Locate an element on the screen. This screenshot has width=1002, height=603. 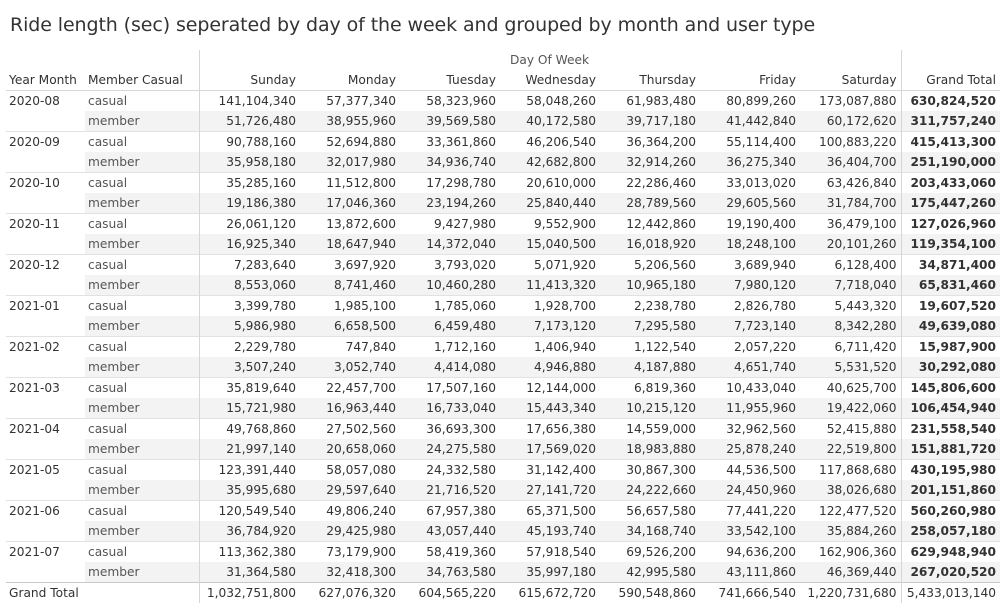
grand-total-cell: 1,032,751,800 is located at coordinates (249, 593).